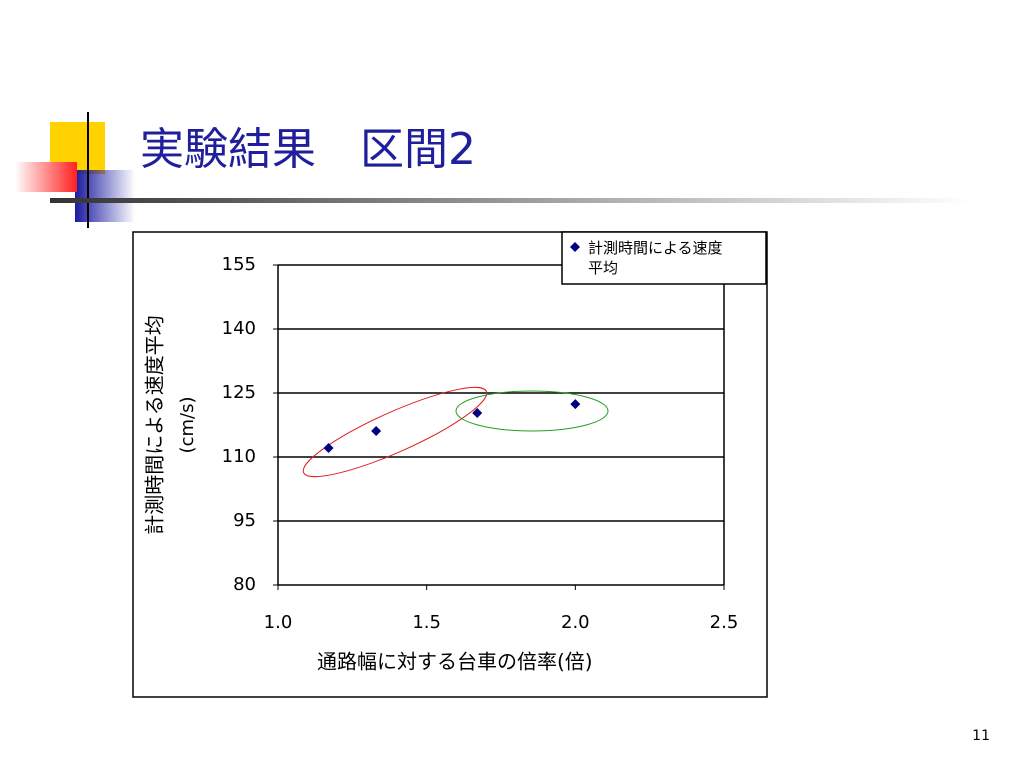 The width and height of the screenshot is (1024, 772). What do you see at coordinates (105, 196) in the screenshot?
I see `deco-blue` at bounding box center [105, 196].